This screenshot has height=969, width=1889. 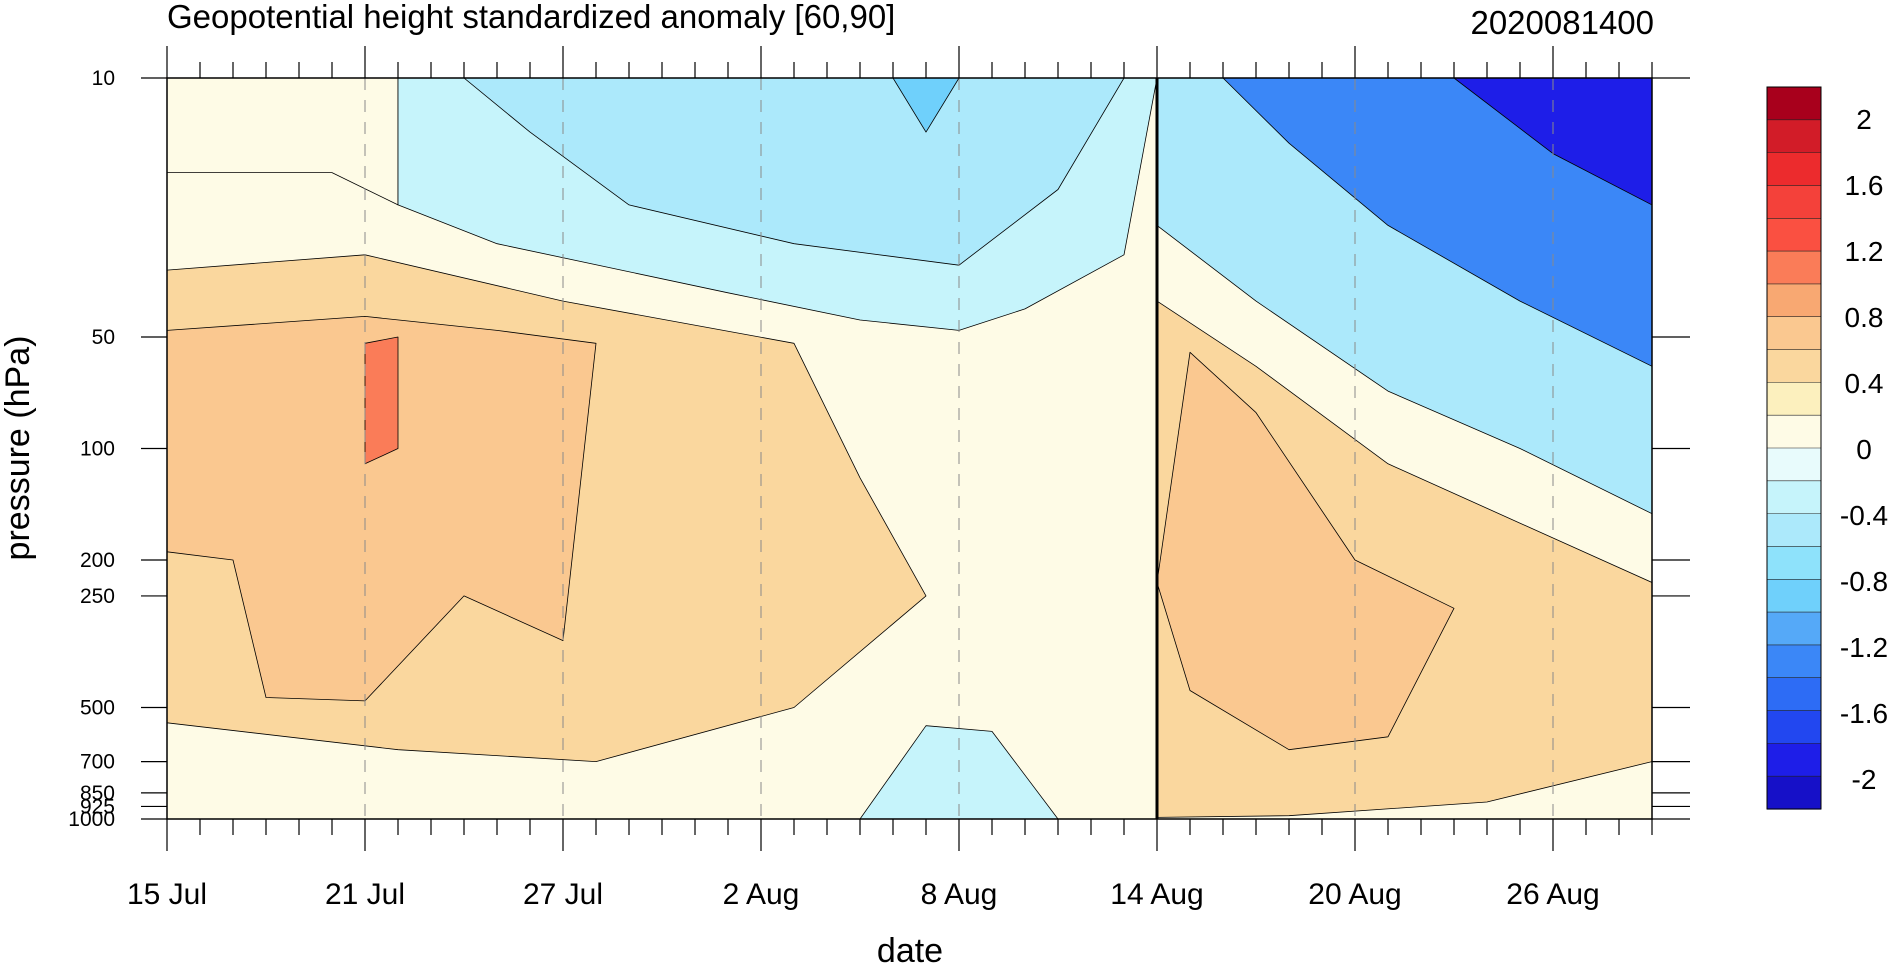 What do you see at coordinates (1864, 383) in the screenshot?
I see `colorbar-label: 0.4` at bounding box center [1864, 383].